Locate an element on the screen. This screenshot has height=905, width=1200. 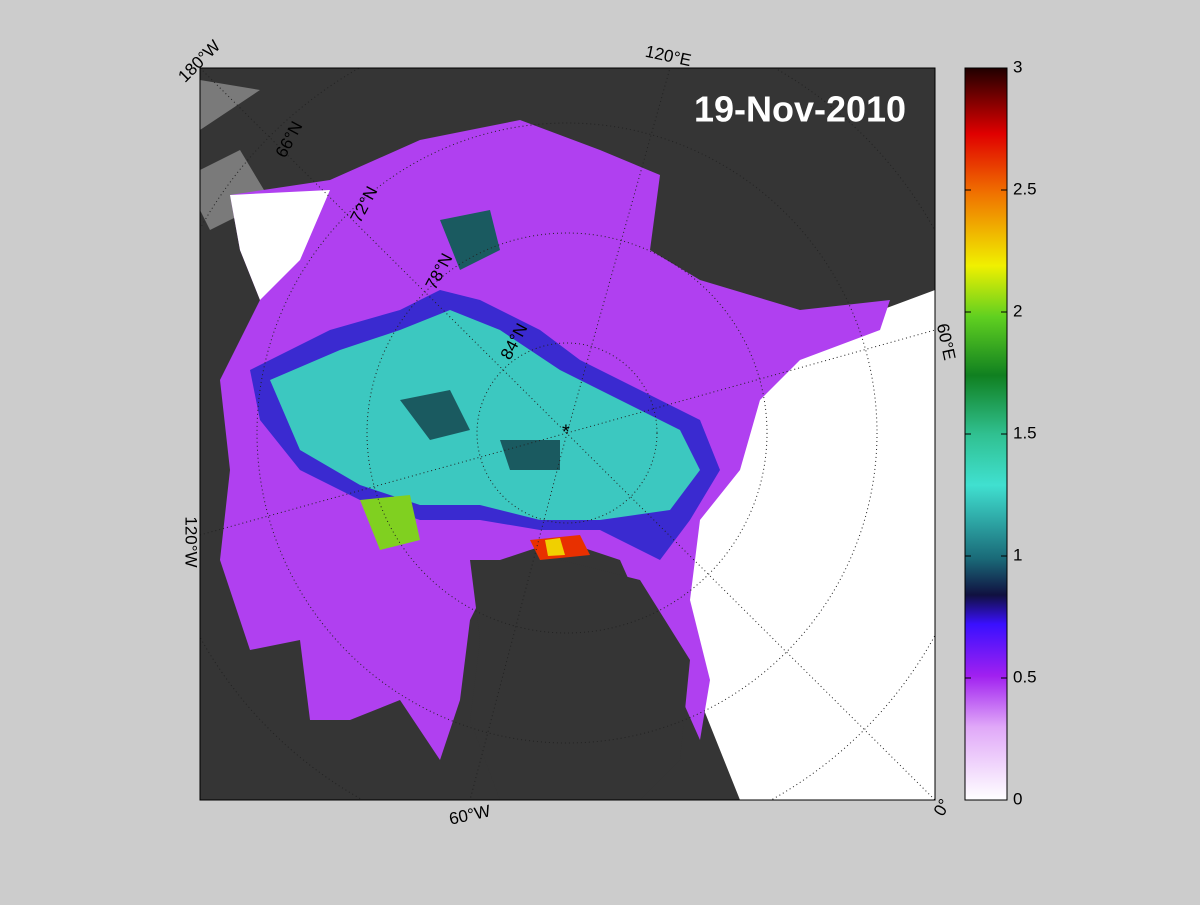
colorbar-tick-label: 1 is located at coordinates (1017, 554).